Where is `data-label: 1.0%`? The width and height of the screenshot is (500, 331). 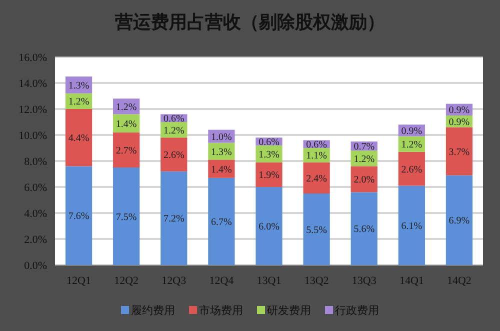 data-label: 1.0% is located at coordinates (221, 137).